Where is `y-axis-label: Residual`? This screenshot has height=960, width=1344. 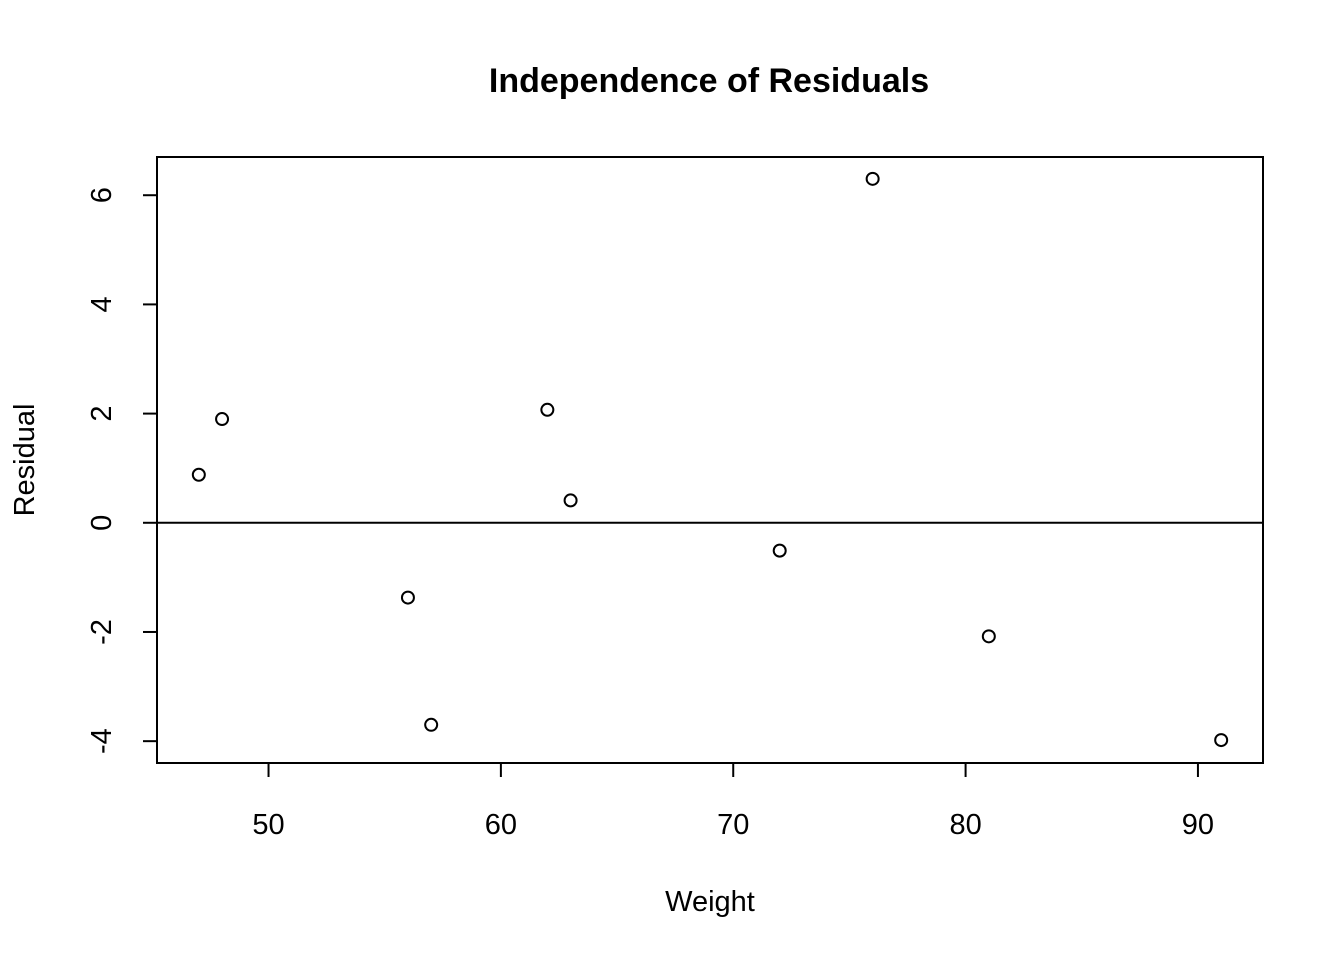
y-axis-label: Residual is located at coordinates (25, 460).